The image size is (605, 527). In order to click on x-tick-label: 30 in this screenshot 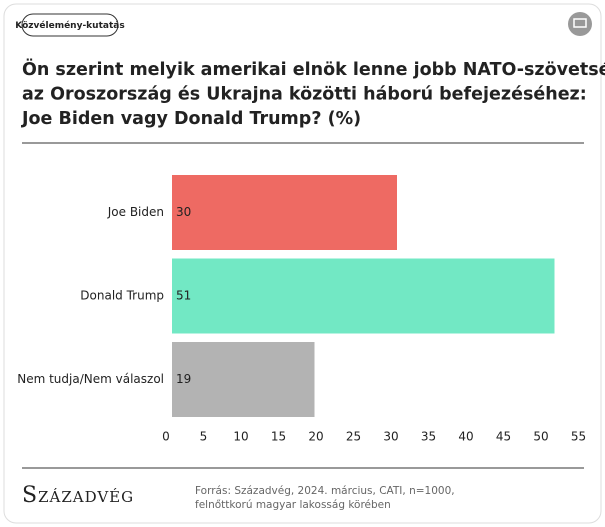, I will do `click(390, 437)`.